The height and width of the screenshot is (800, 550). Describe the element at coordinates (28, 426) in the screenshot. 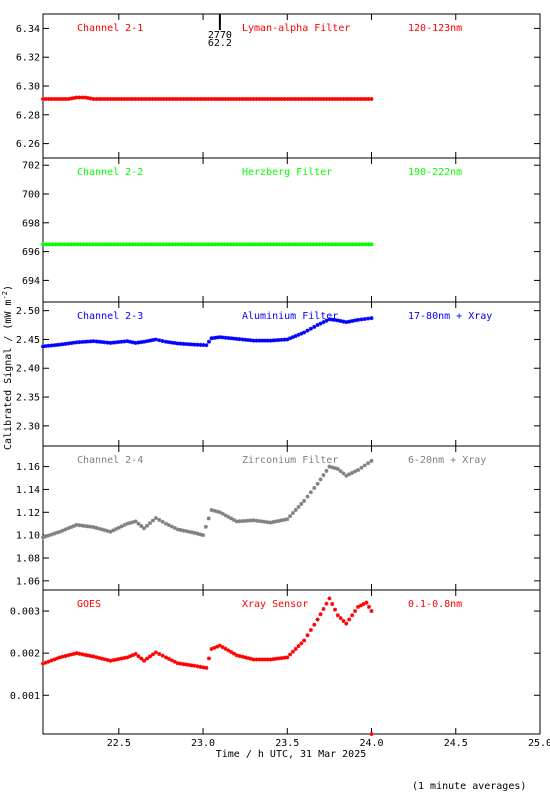

I see `y-tick-label: 2.30` at that location.